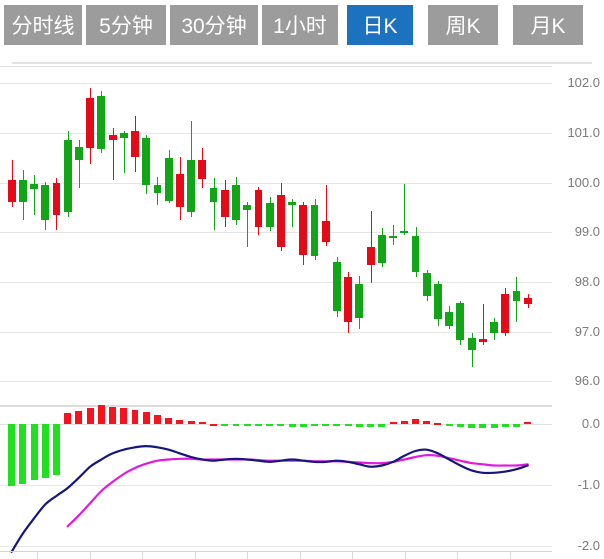 The height and width of the screenshot is (559, 604). What do you see at coordinates (214, 25) in the screenshot?
I see `tab-30-minute: 30分钟` at bounding box center [214, 25].